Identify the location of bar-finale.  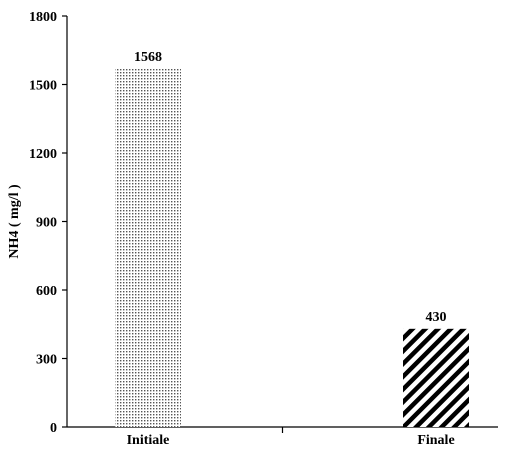
(436, 377).